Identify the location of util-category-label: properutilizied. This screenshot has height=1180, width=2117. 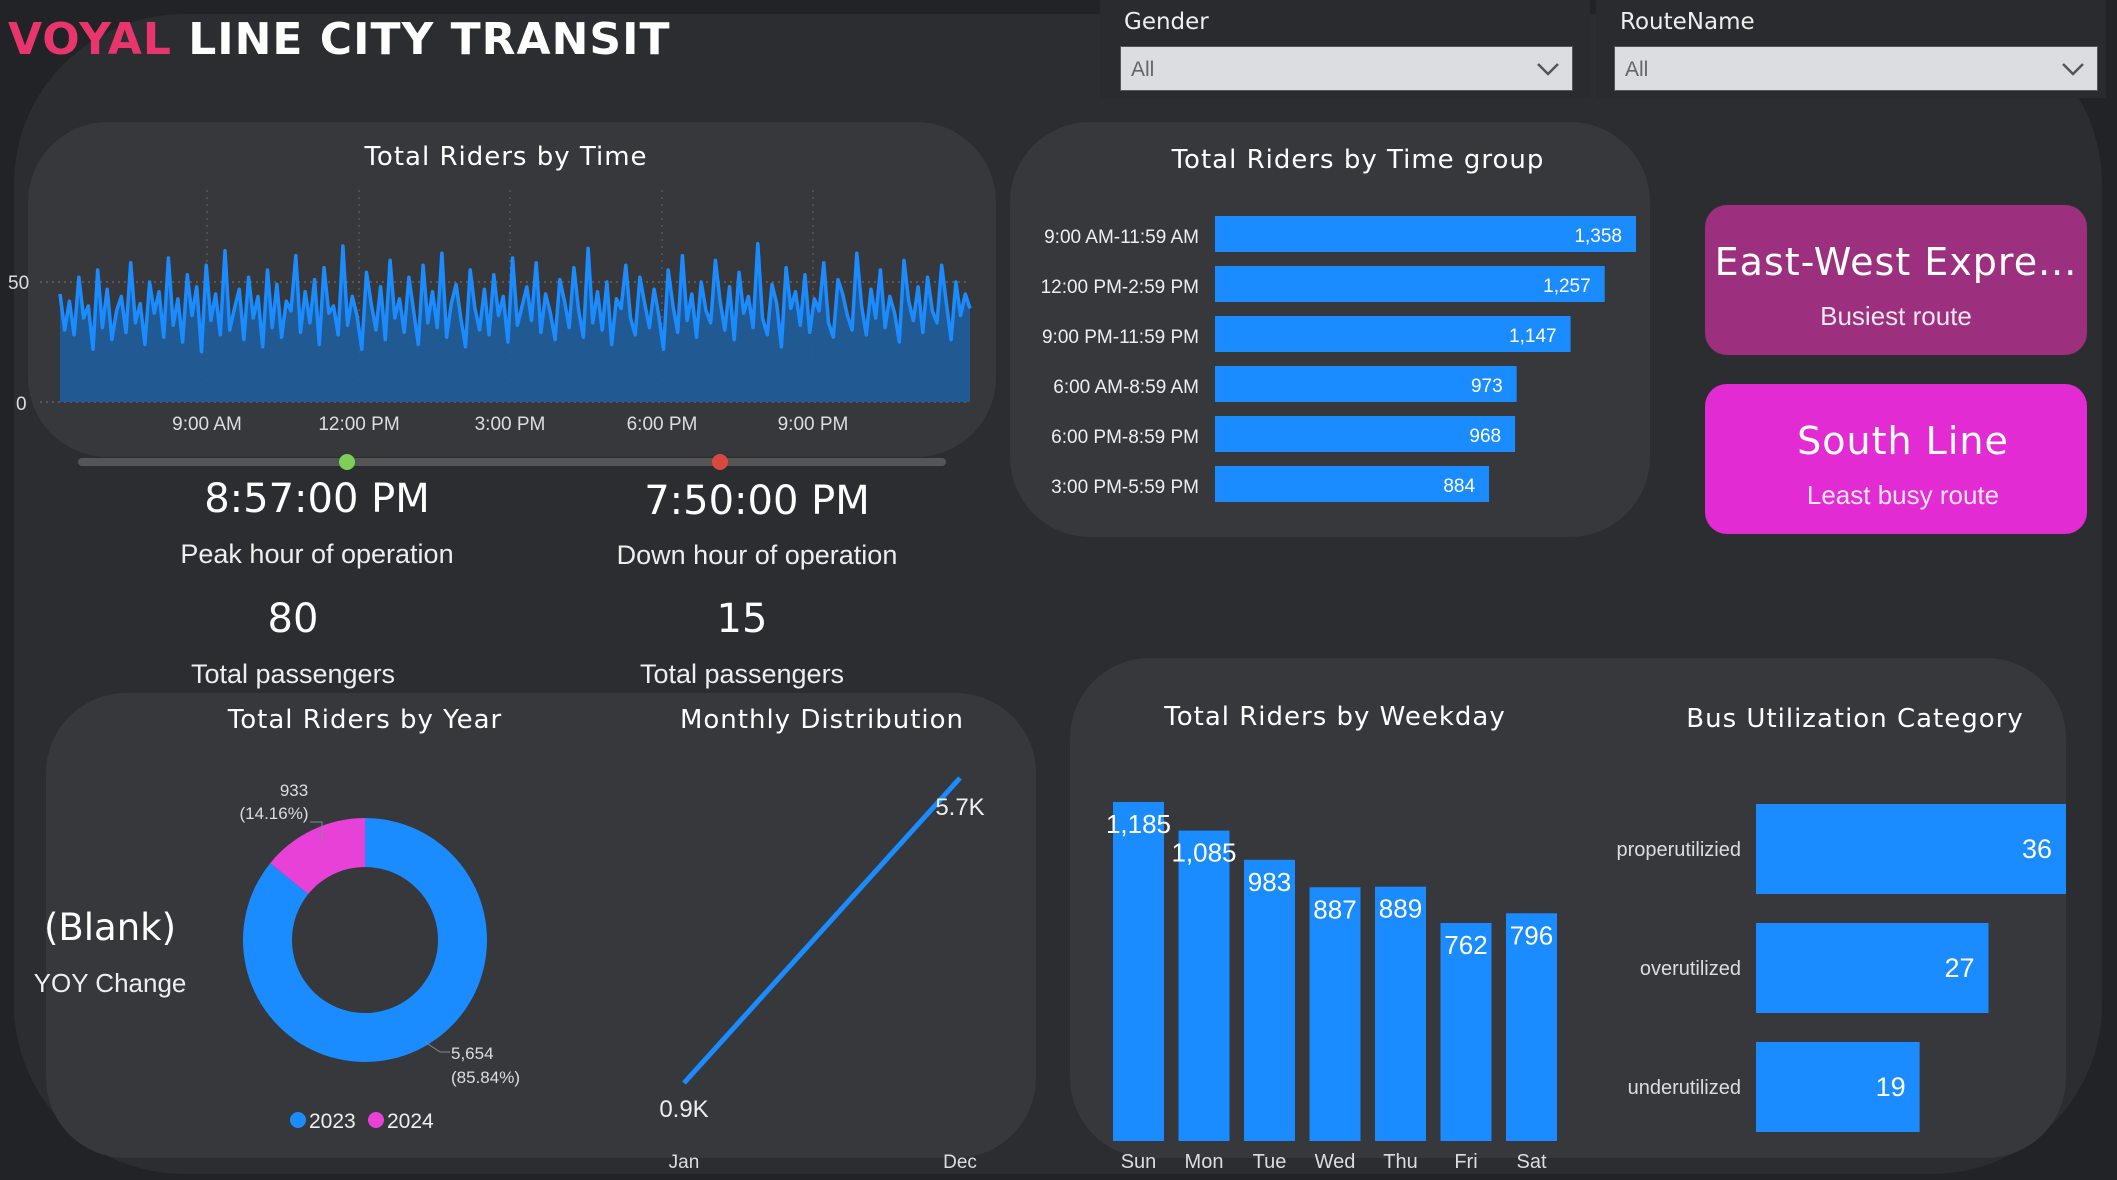
(1678, 850).